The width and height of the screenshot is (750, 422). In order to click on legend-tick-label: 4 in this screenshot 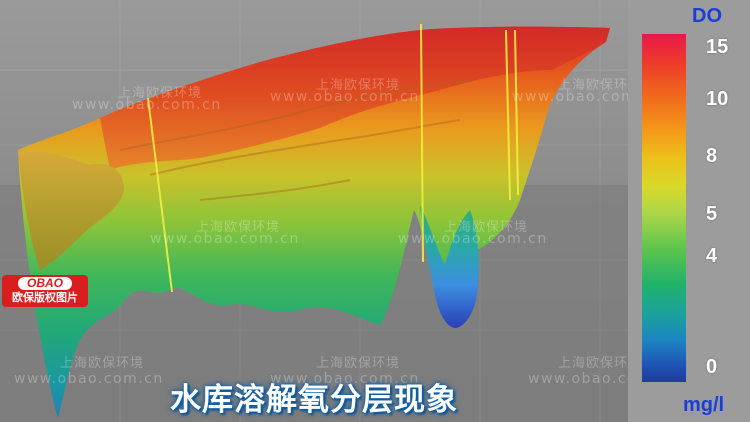, I will do `click(712, 256)`.